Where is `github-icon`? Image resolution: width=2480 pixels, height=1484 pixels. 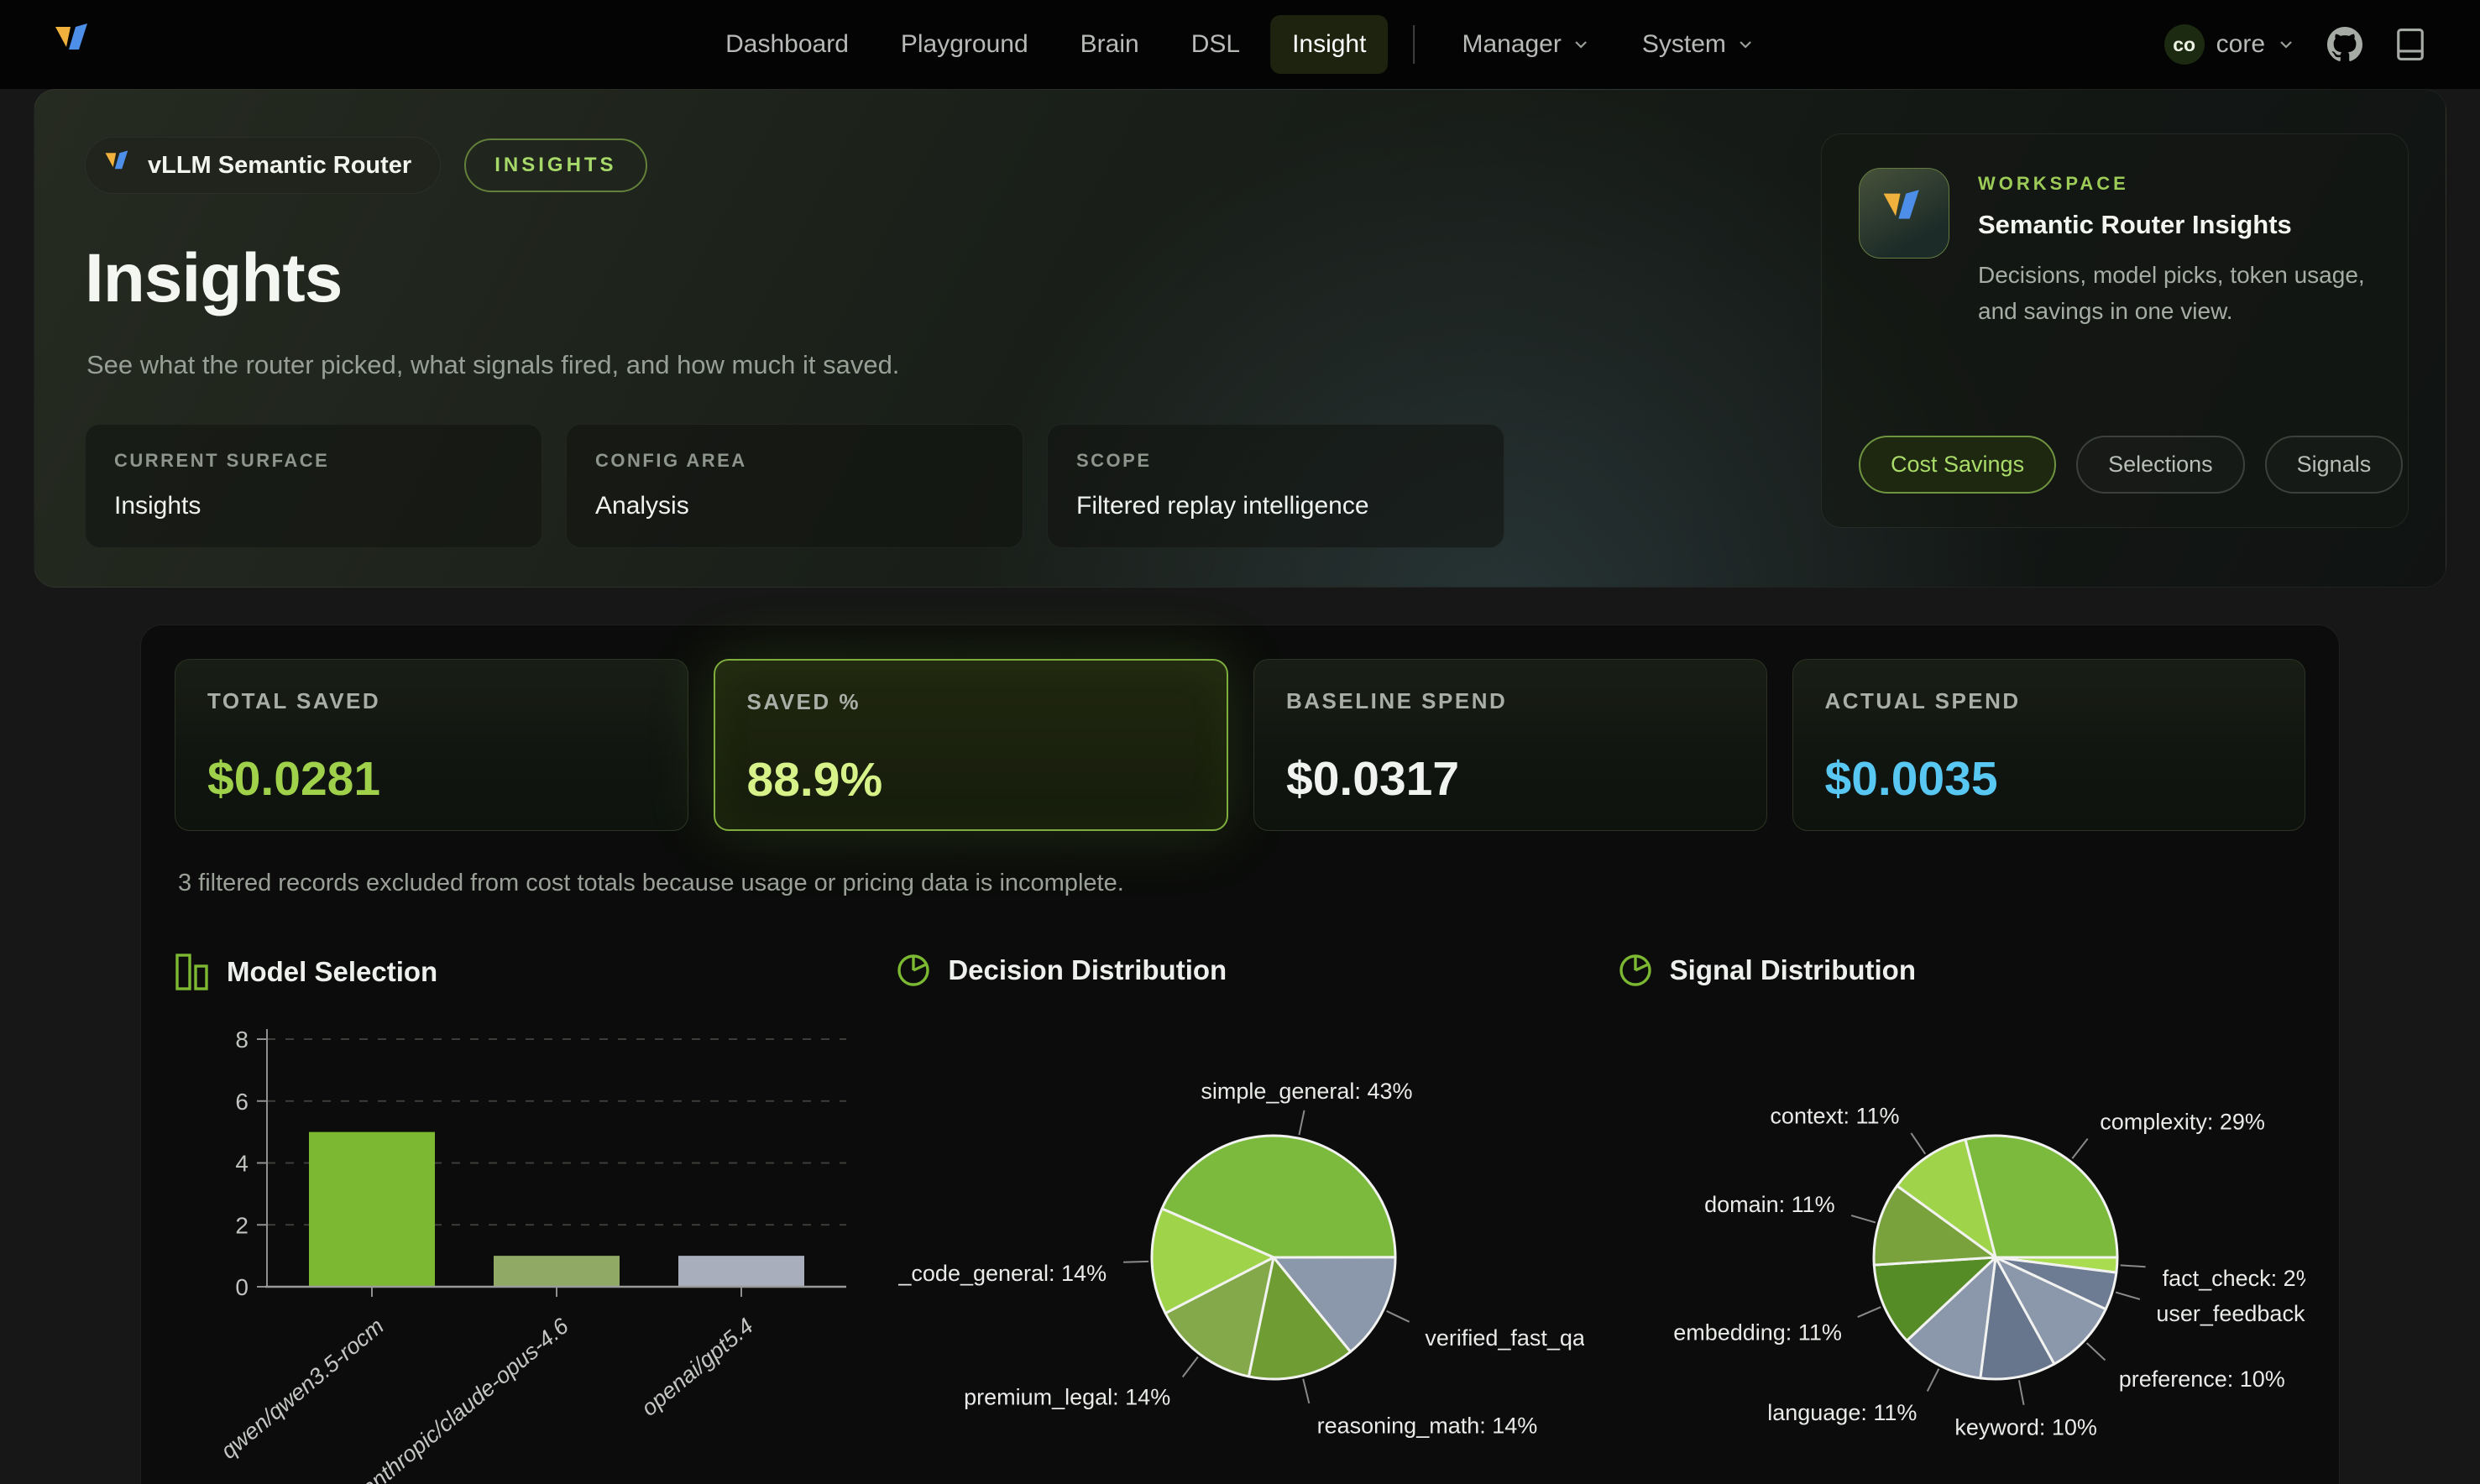 github-icon is located at coordinates (2344, 44).